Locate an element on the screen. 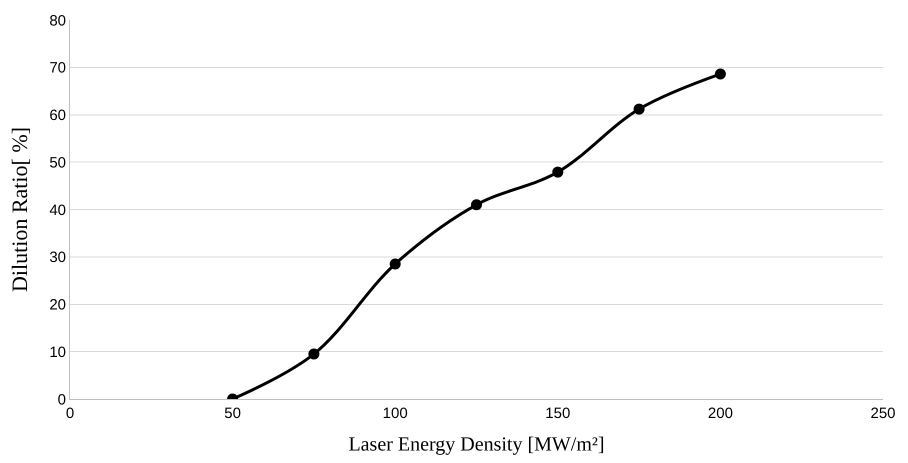 The height and width of the screenshot is (463, 908). y-tick-label: 20 is located at coordinates (57, 305).